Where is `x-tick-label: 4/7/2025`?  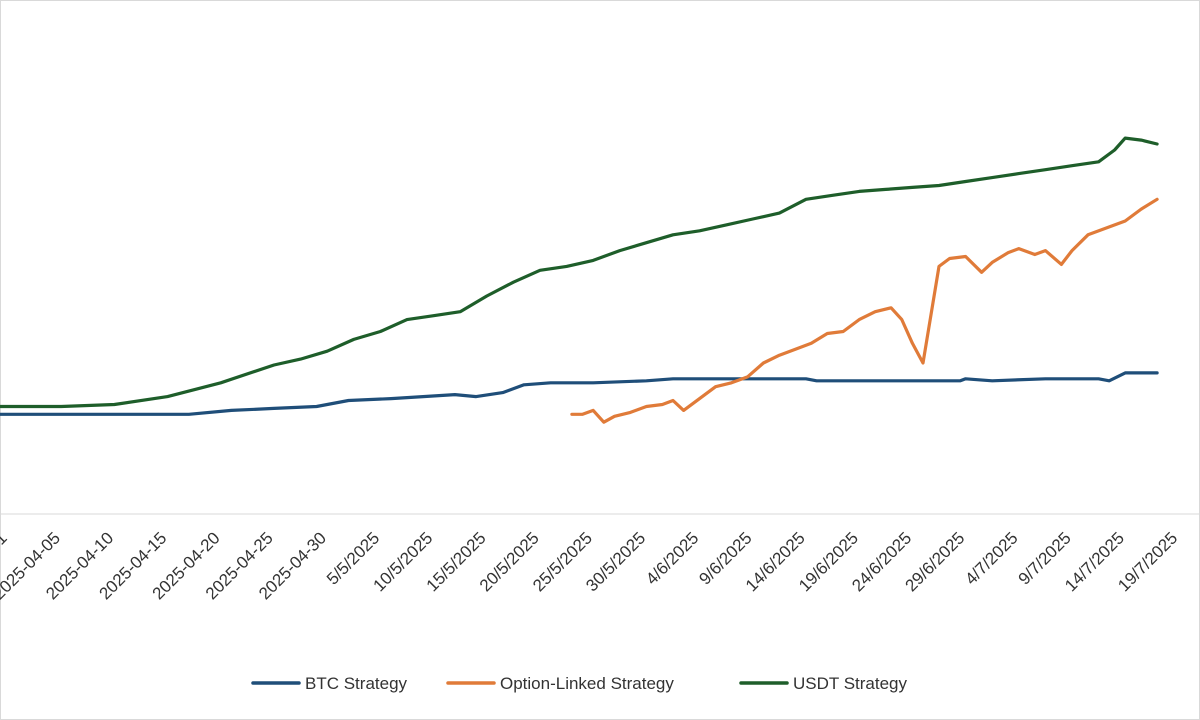 x-tick-label: 4/7/2025 is located at coordinates (991, 558).